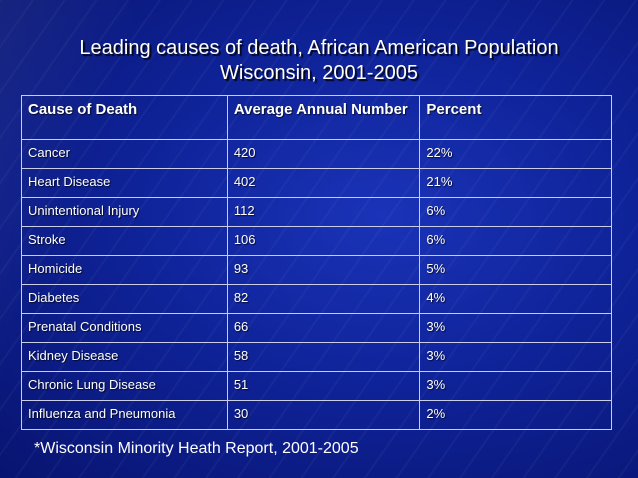  I want to click on cell-number: 93, so click(323, 270).